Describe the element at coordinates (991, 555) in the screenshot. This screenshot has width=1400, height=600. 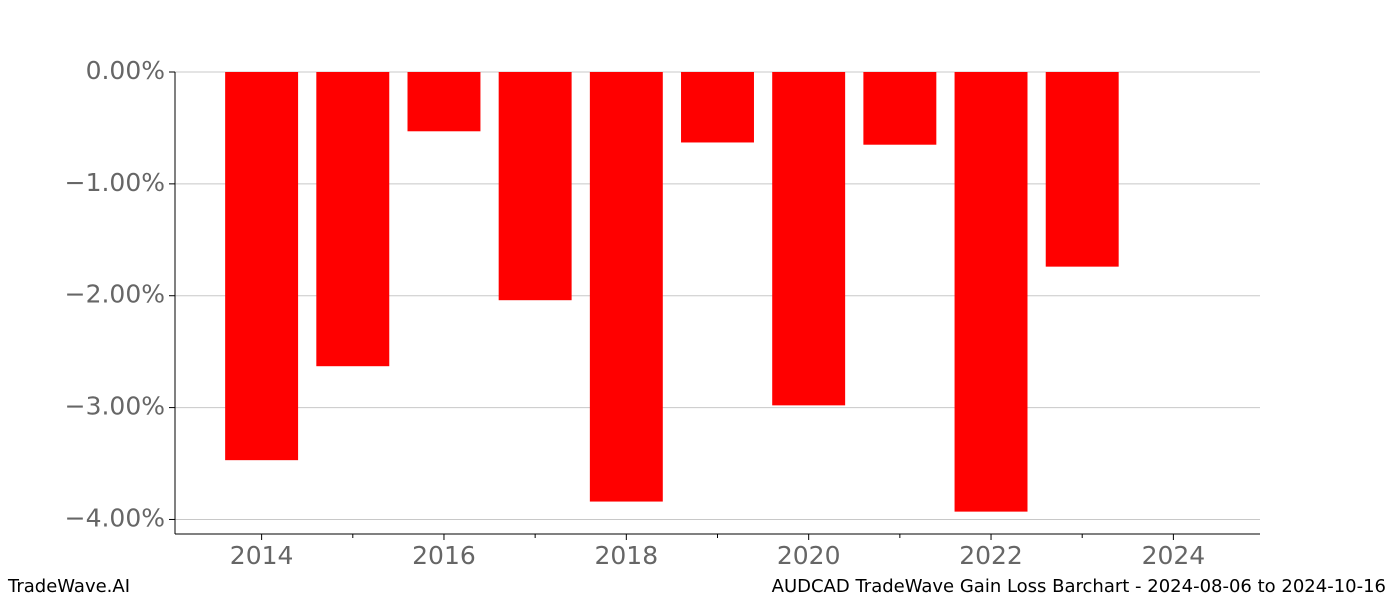
I see `x-tick-label: 2022` at that location.